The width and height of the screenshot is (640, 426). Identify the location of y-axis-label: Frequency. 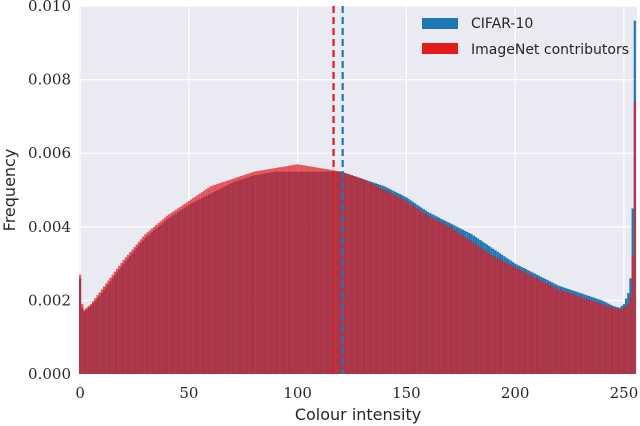
(9, 190).